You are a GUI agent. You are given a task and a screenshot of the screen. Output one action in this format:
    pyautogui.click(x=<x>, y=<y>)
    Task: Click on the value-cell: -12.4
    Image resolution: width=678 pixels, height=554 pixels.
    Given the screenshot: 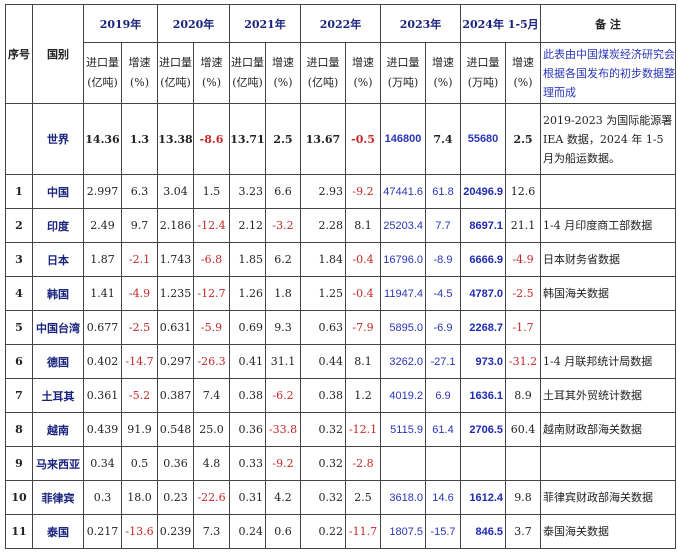 What is the action you would take?
    pyautogui.click(x=211, y=225)
    